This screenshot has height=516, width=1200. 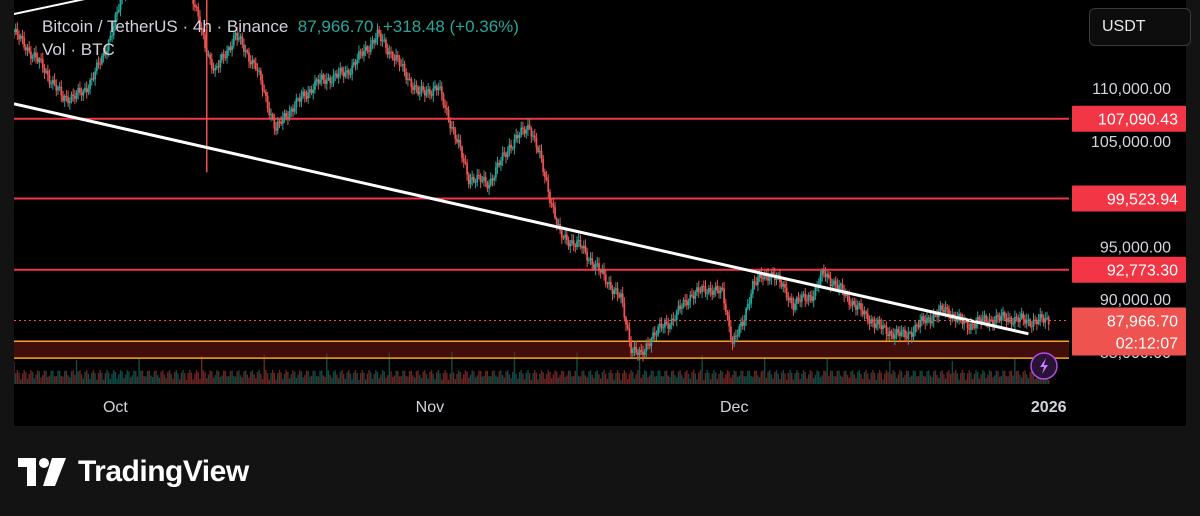 I want to click on time-axis: Oct Nov Dec 2026, so click(x=585, y=407).